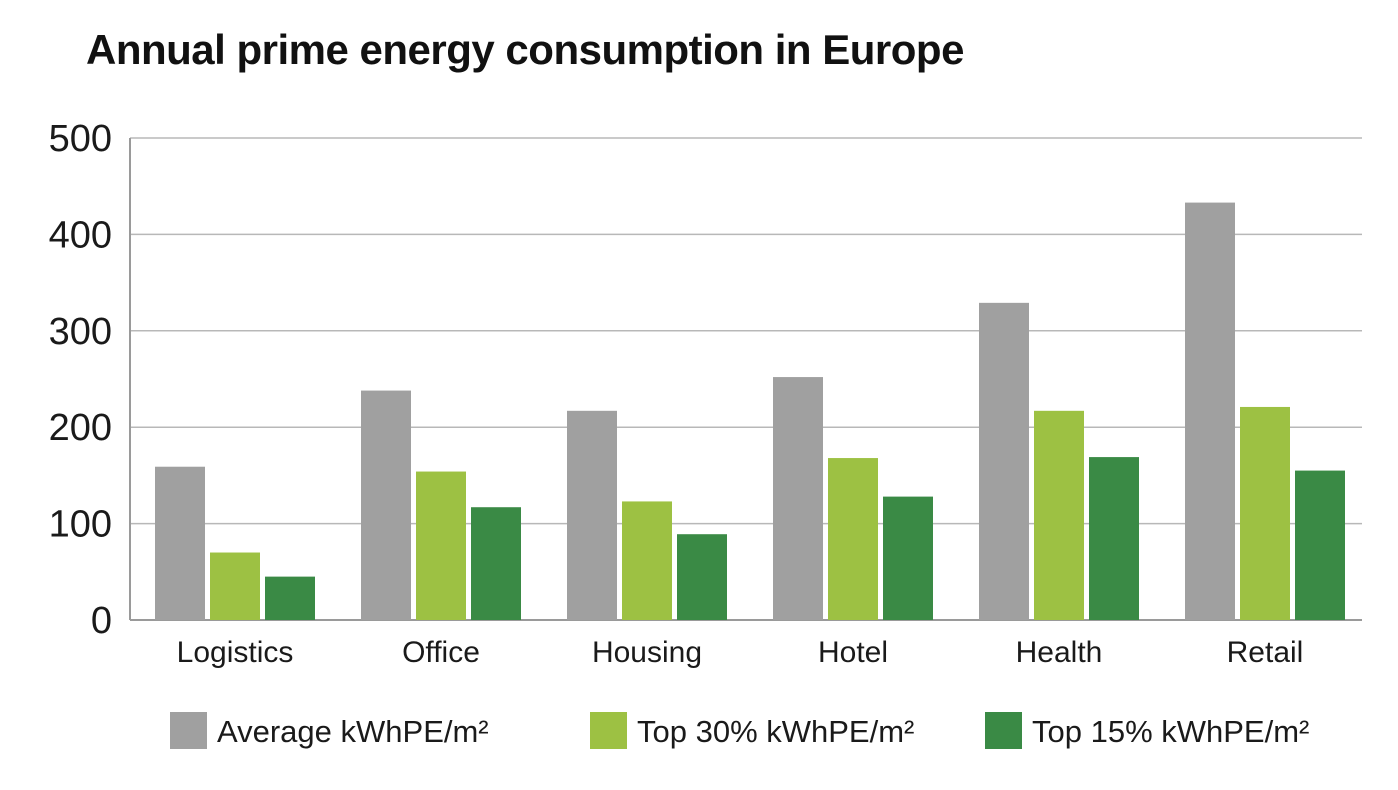  What do you see at coordinates (101, 621) in the screenshot?
I see `y-tick-label: 0` at bounding box center [101, 621].